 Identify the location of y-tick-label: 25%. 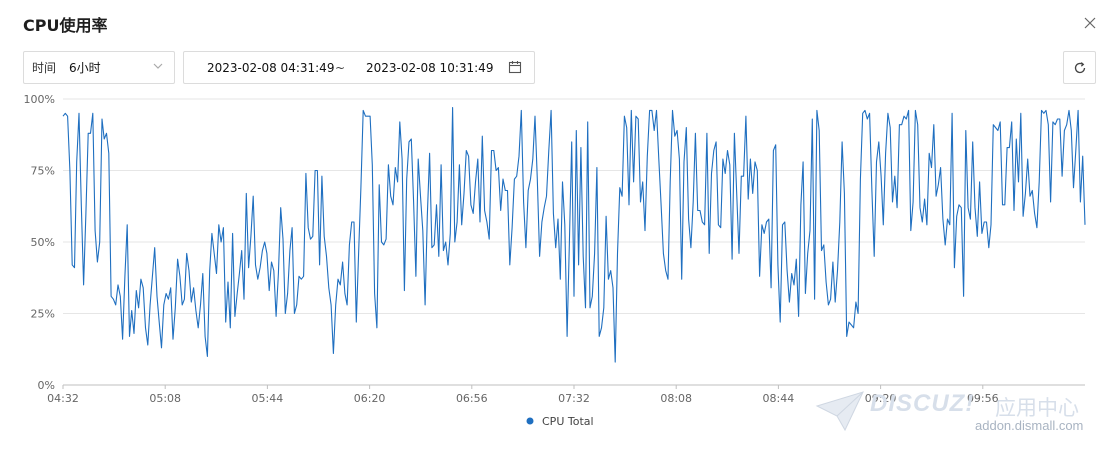
(43, 314).